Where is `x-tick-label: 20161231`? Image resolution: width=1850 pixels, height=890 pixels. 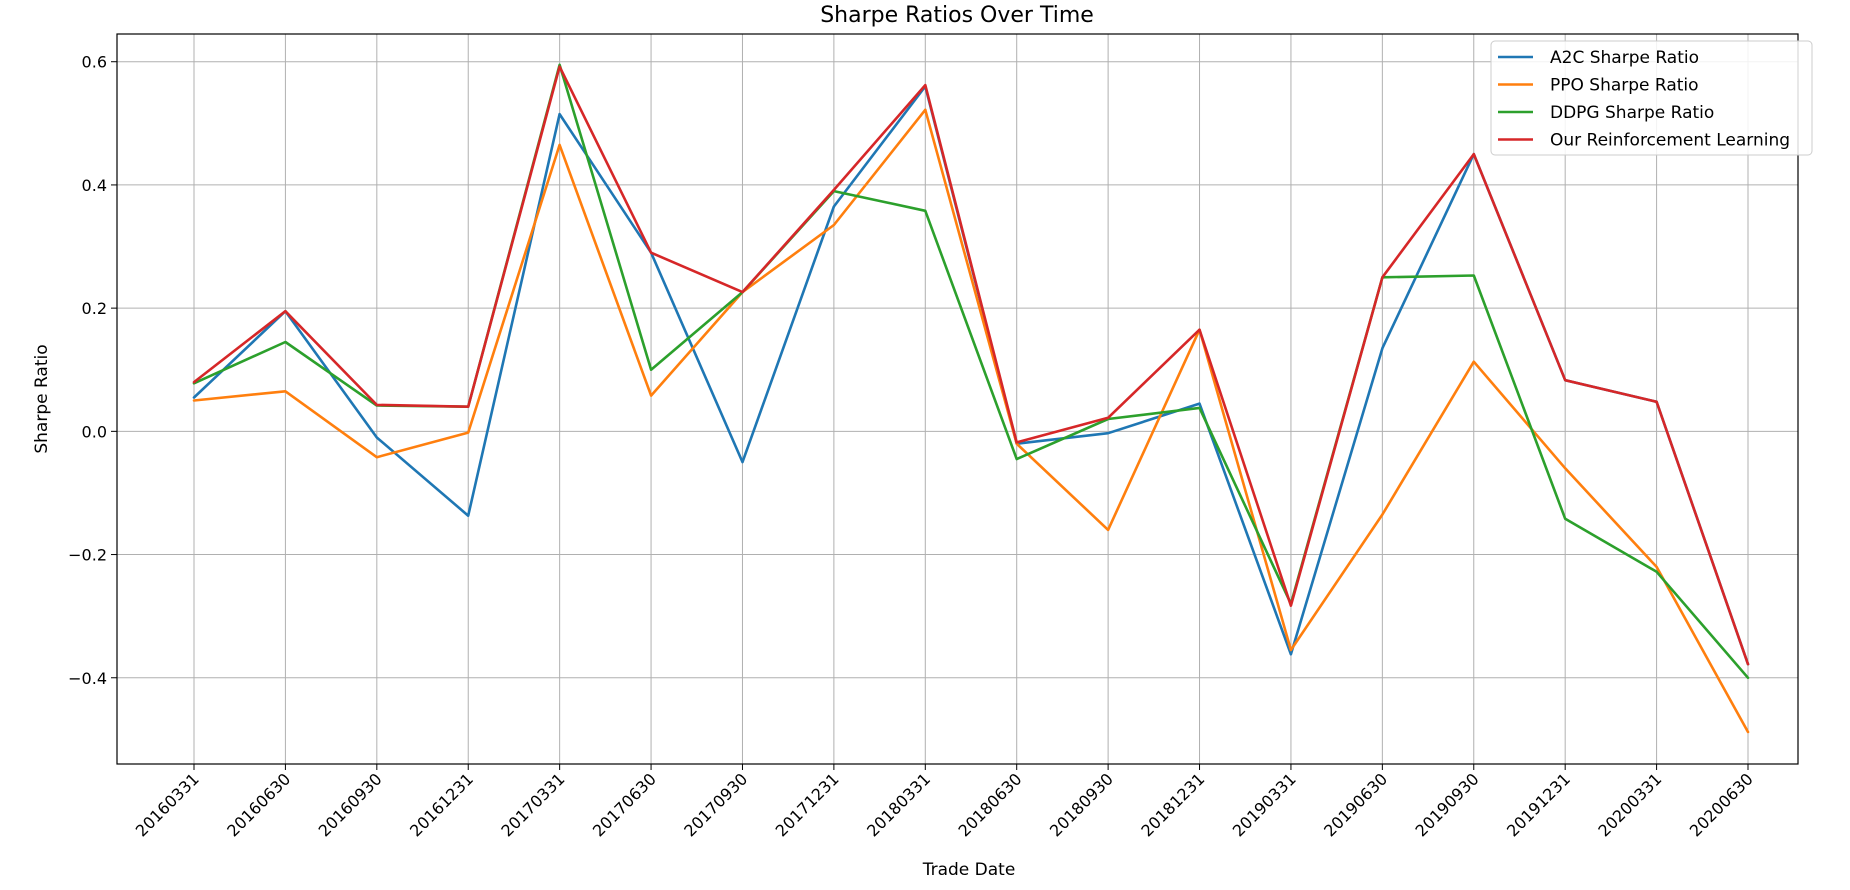 x-tick-label: 20161231 is located at coordinates (441, 804).